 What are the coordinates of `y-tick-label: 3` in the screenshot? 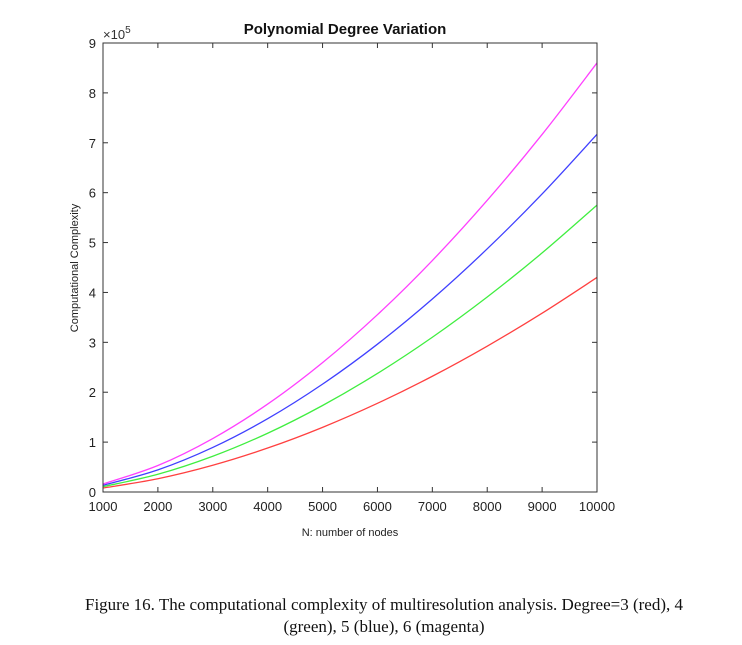 It's located at (92, 342).